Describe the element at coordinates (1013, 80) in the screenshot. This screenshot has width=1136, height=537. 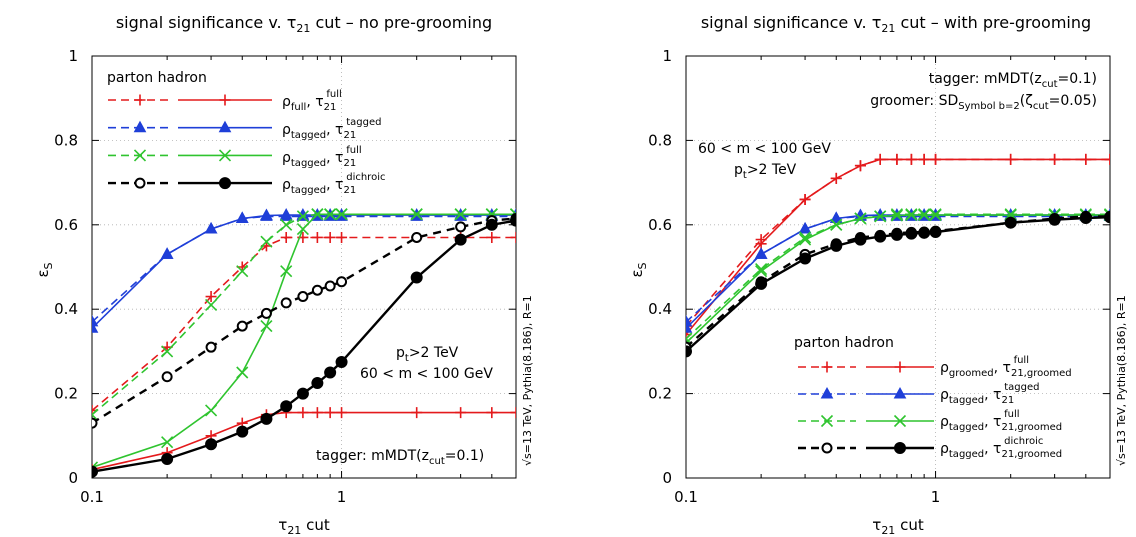
I see `right-annotation-tagger: tagger: mMDT(zcut=0.1)` at that location.